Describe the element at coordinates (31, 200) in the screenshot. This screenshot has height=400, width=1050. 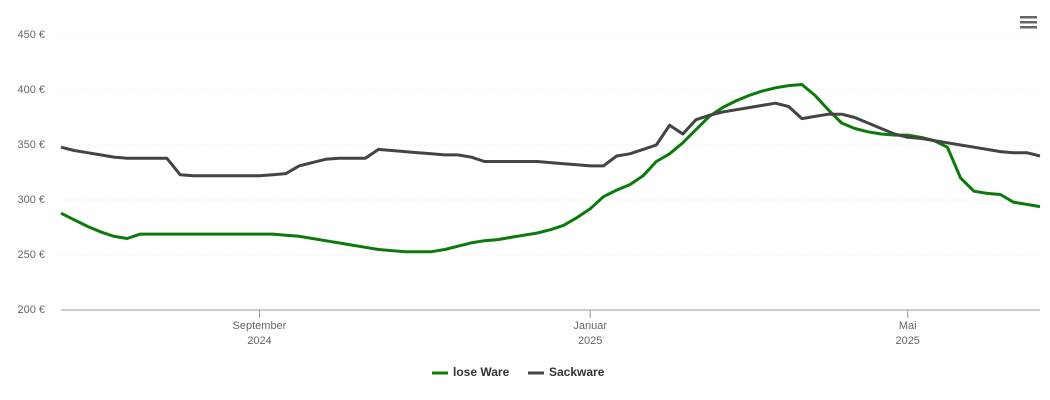
I see `y-tick-label: 300 €` at that location.